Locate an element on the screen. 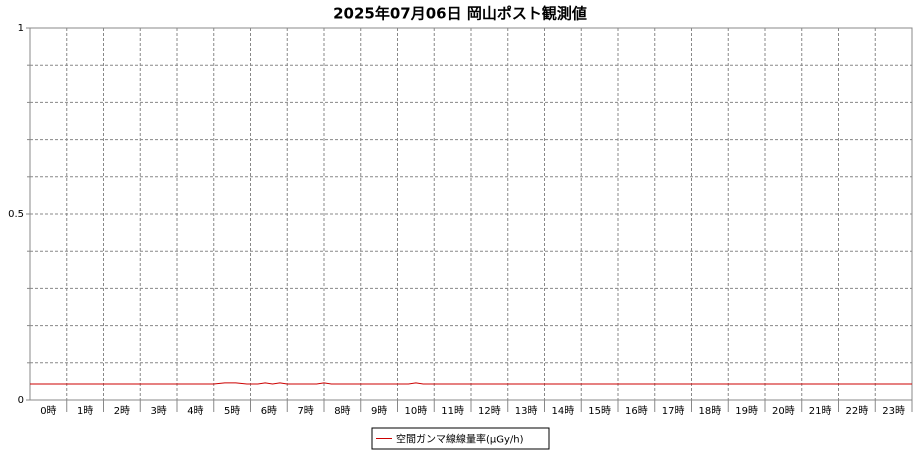  x-tick-label: 15時 is located at coordinates (599, 411).